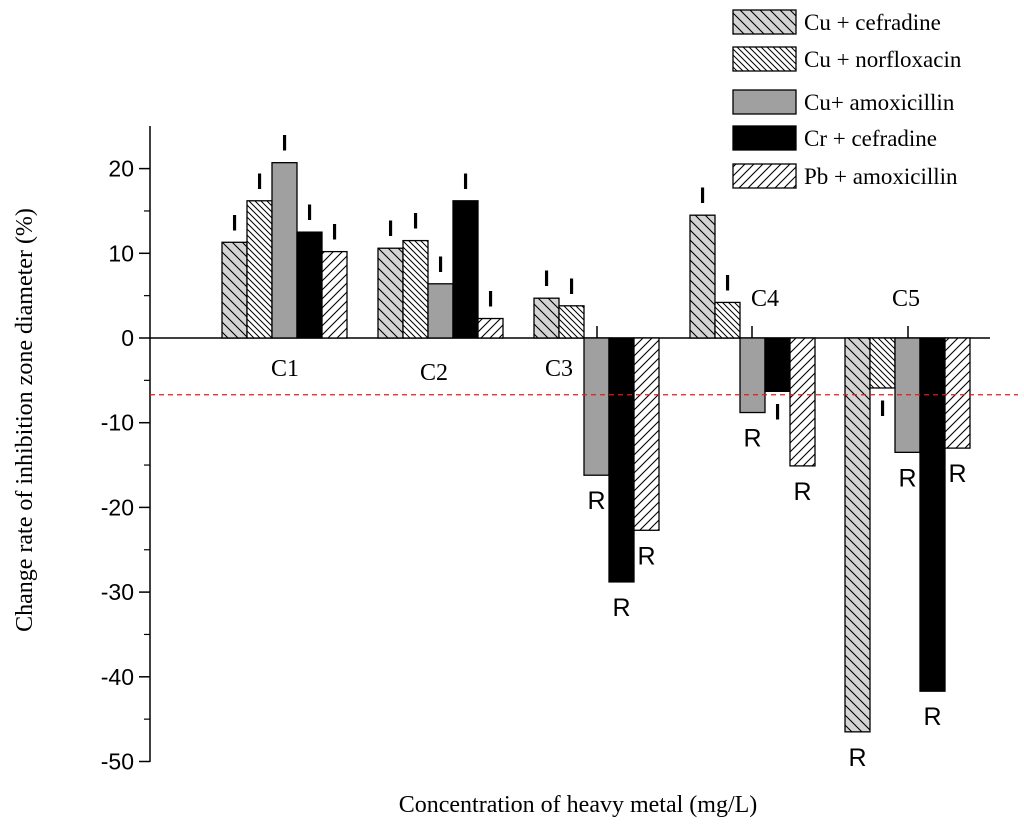  Describe the element at coordinates (465, 269) in the screenshot. I see `bar-4-C2` at that location.